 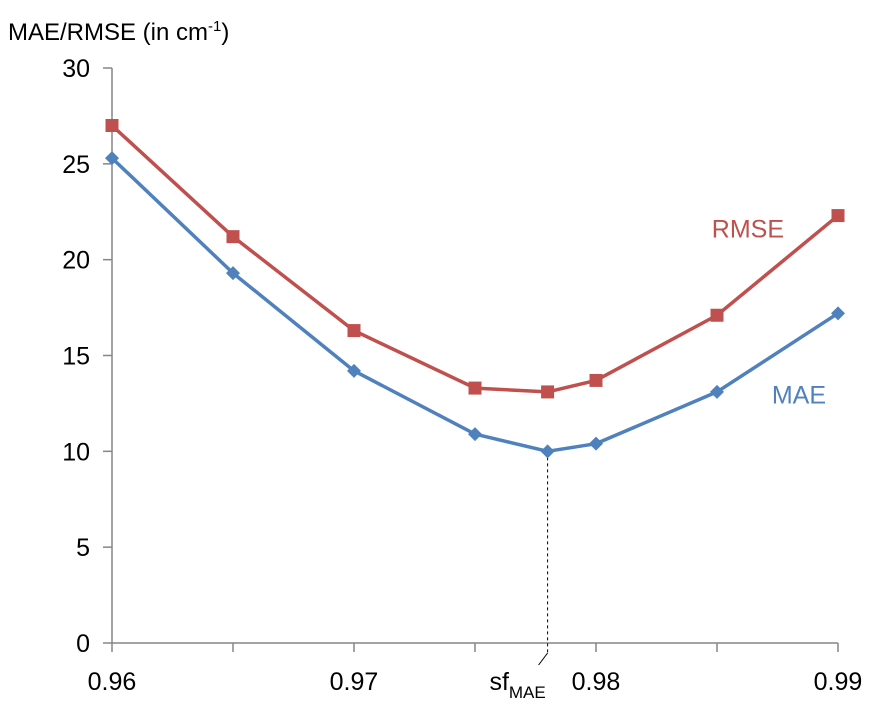 I want to click on svg-text: MAE/RMSE (in cm-1), so click(x=118, y=32).